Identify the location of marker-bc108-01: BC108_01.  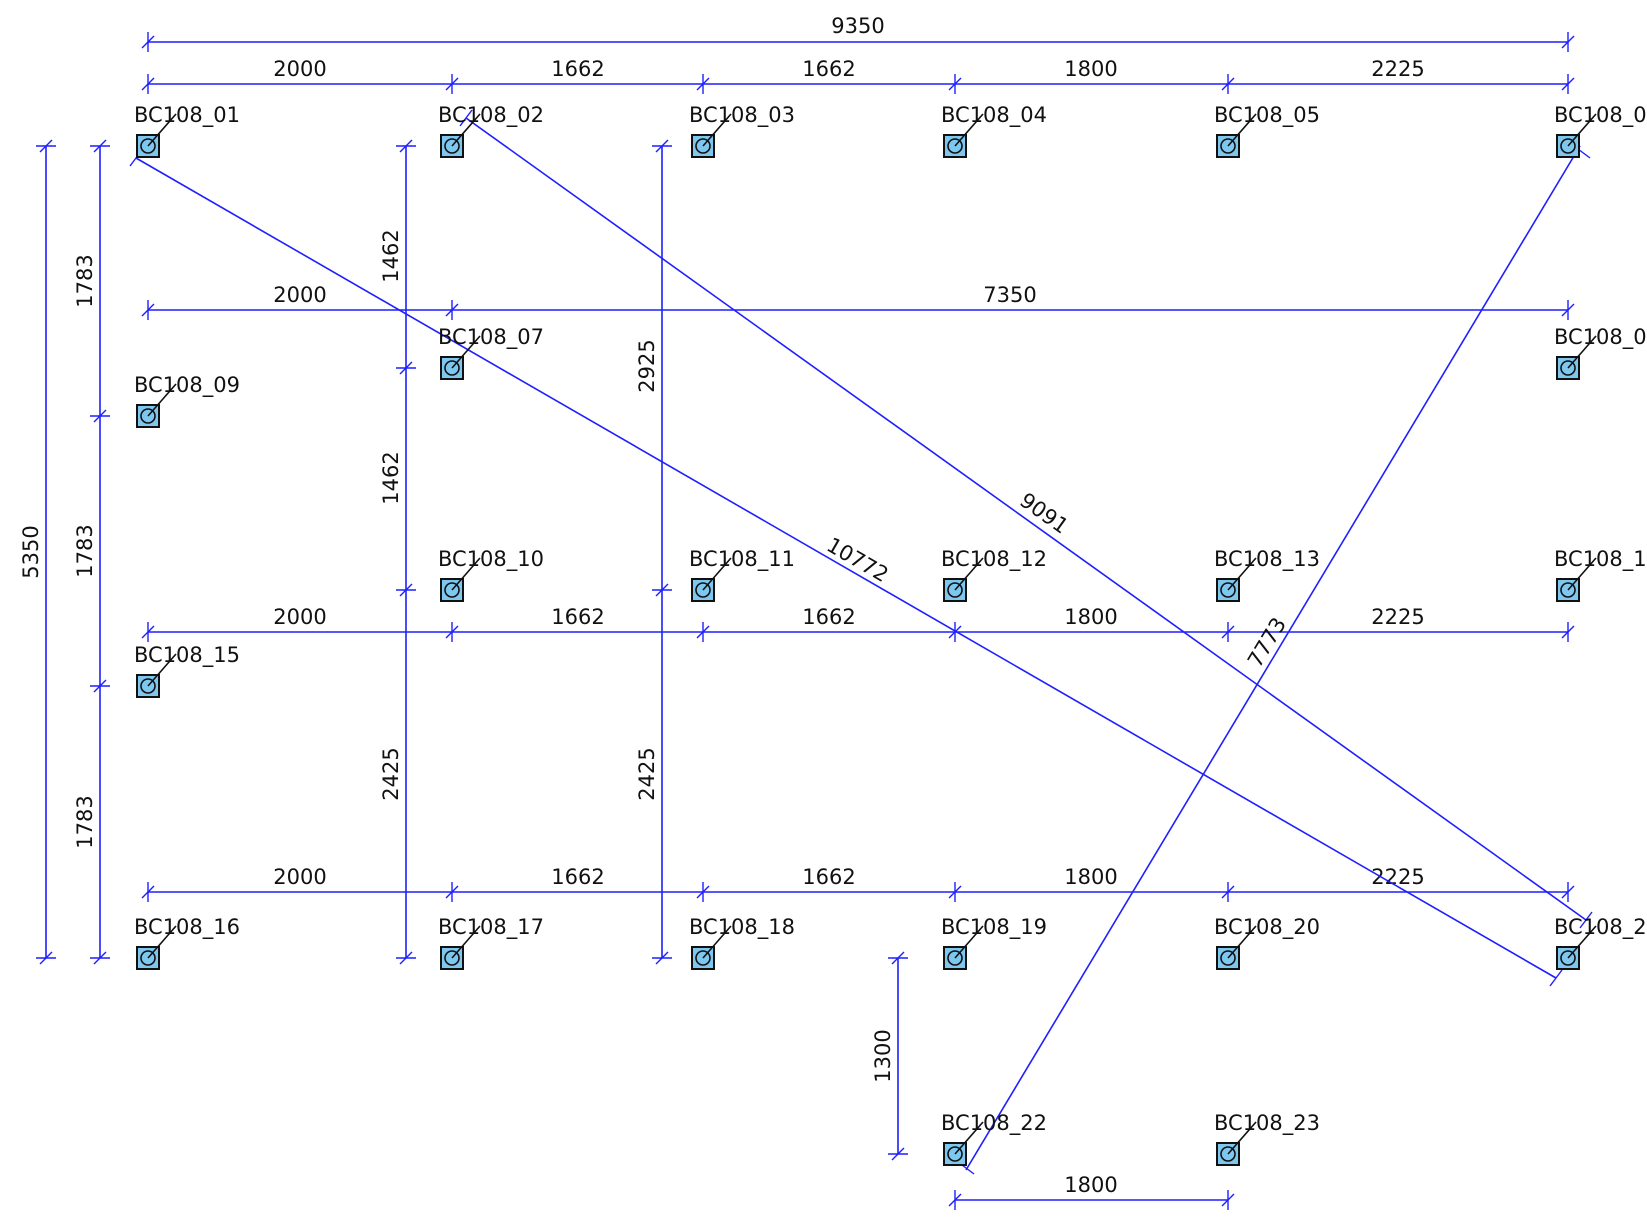
(187, 130).